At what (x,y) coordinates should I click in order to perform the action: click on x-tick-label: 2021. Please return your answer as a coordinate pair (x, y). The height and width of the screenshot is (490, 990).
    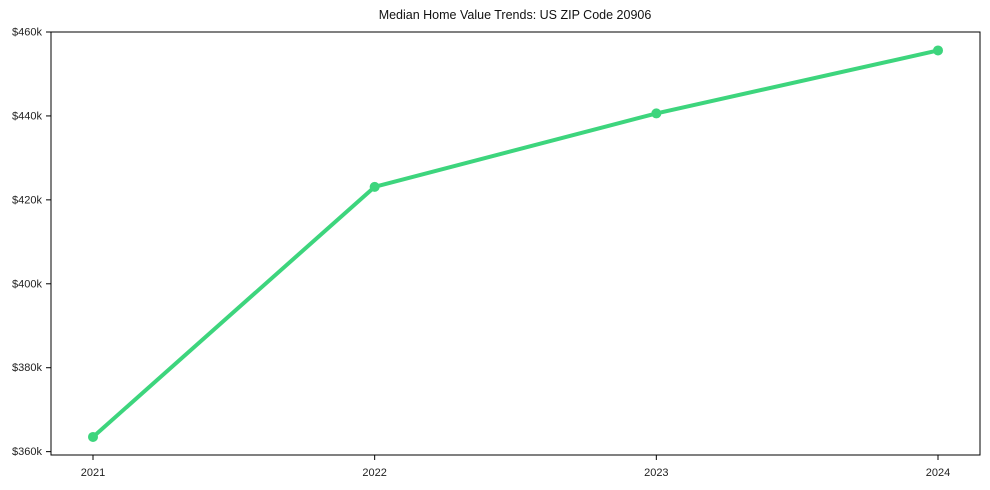
    Looking at the image, I should click on (93, 473).